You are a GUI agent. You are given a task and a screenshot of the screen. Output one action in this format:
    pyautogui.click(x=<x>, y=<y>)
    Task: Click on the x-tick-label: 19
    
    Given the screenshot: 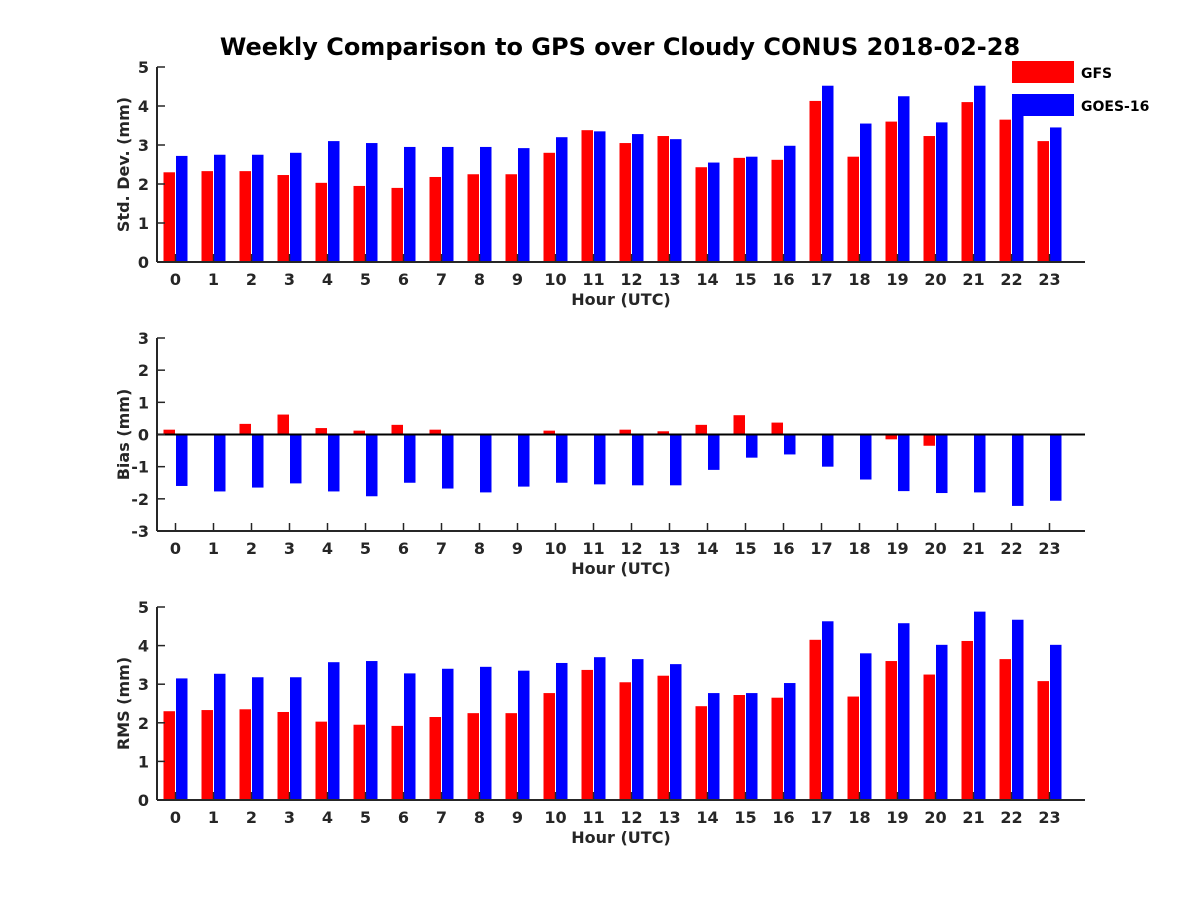 What is the action you would take?
    pyautogui.click(x=897, y=279)
    